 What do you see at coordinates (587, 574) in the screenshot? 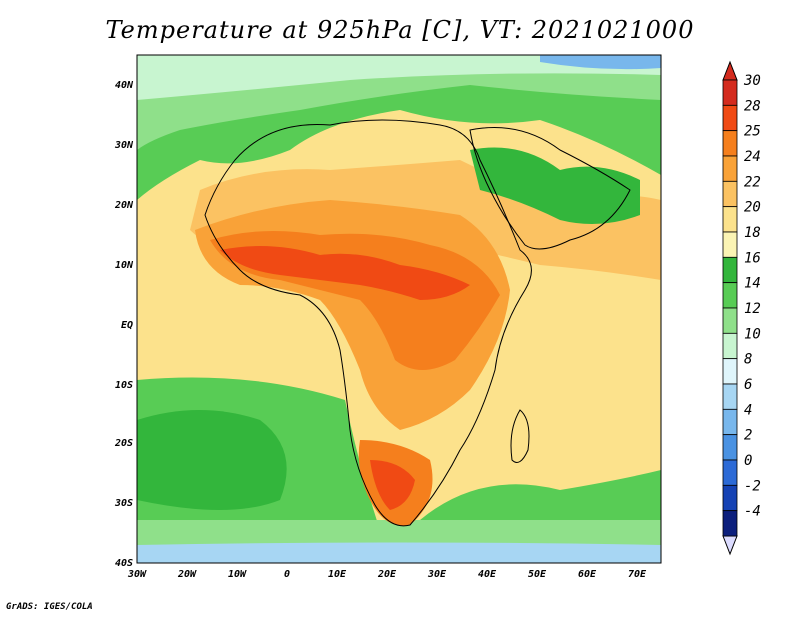
I see `lon-tick-label: 60E` at bounding box center [587, 574].